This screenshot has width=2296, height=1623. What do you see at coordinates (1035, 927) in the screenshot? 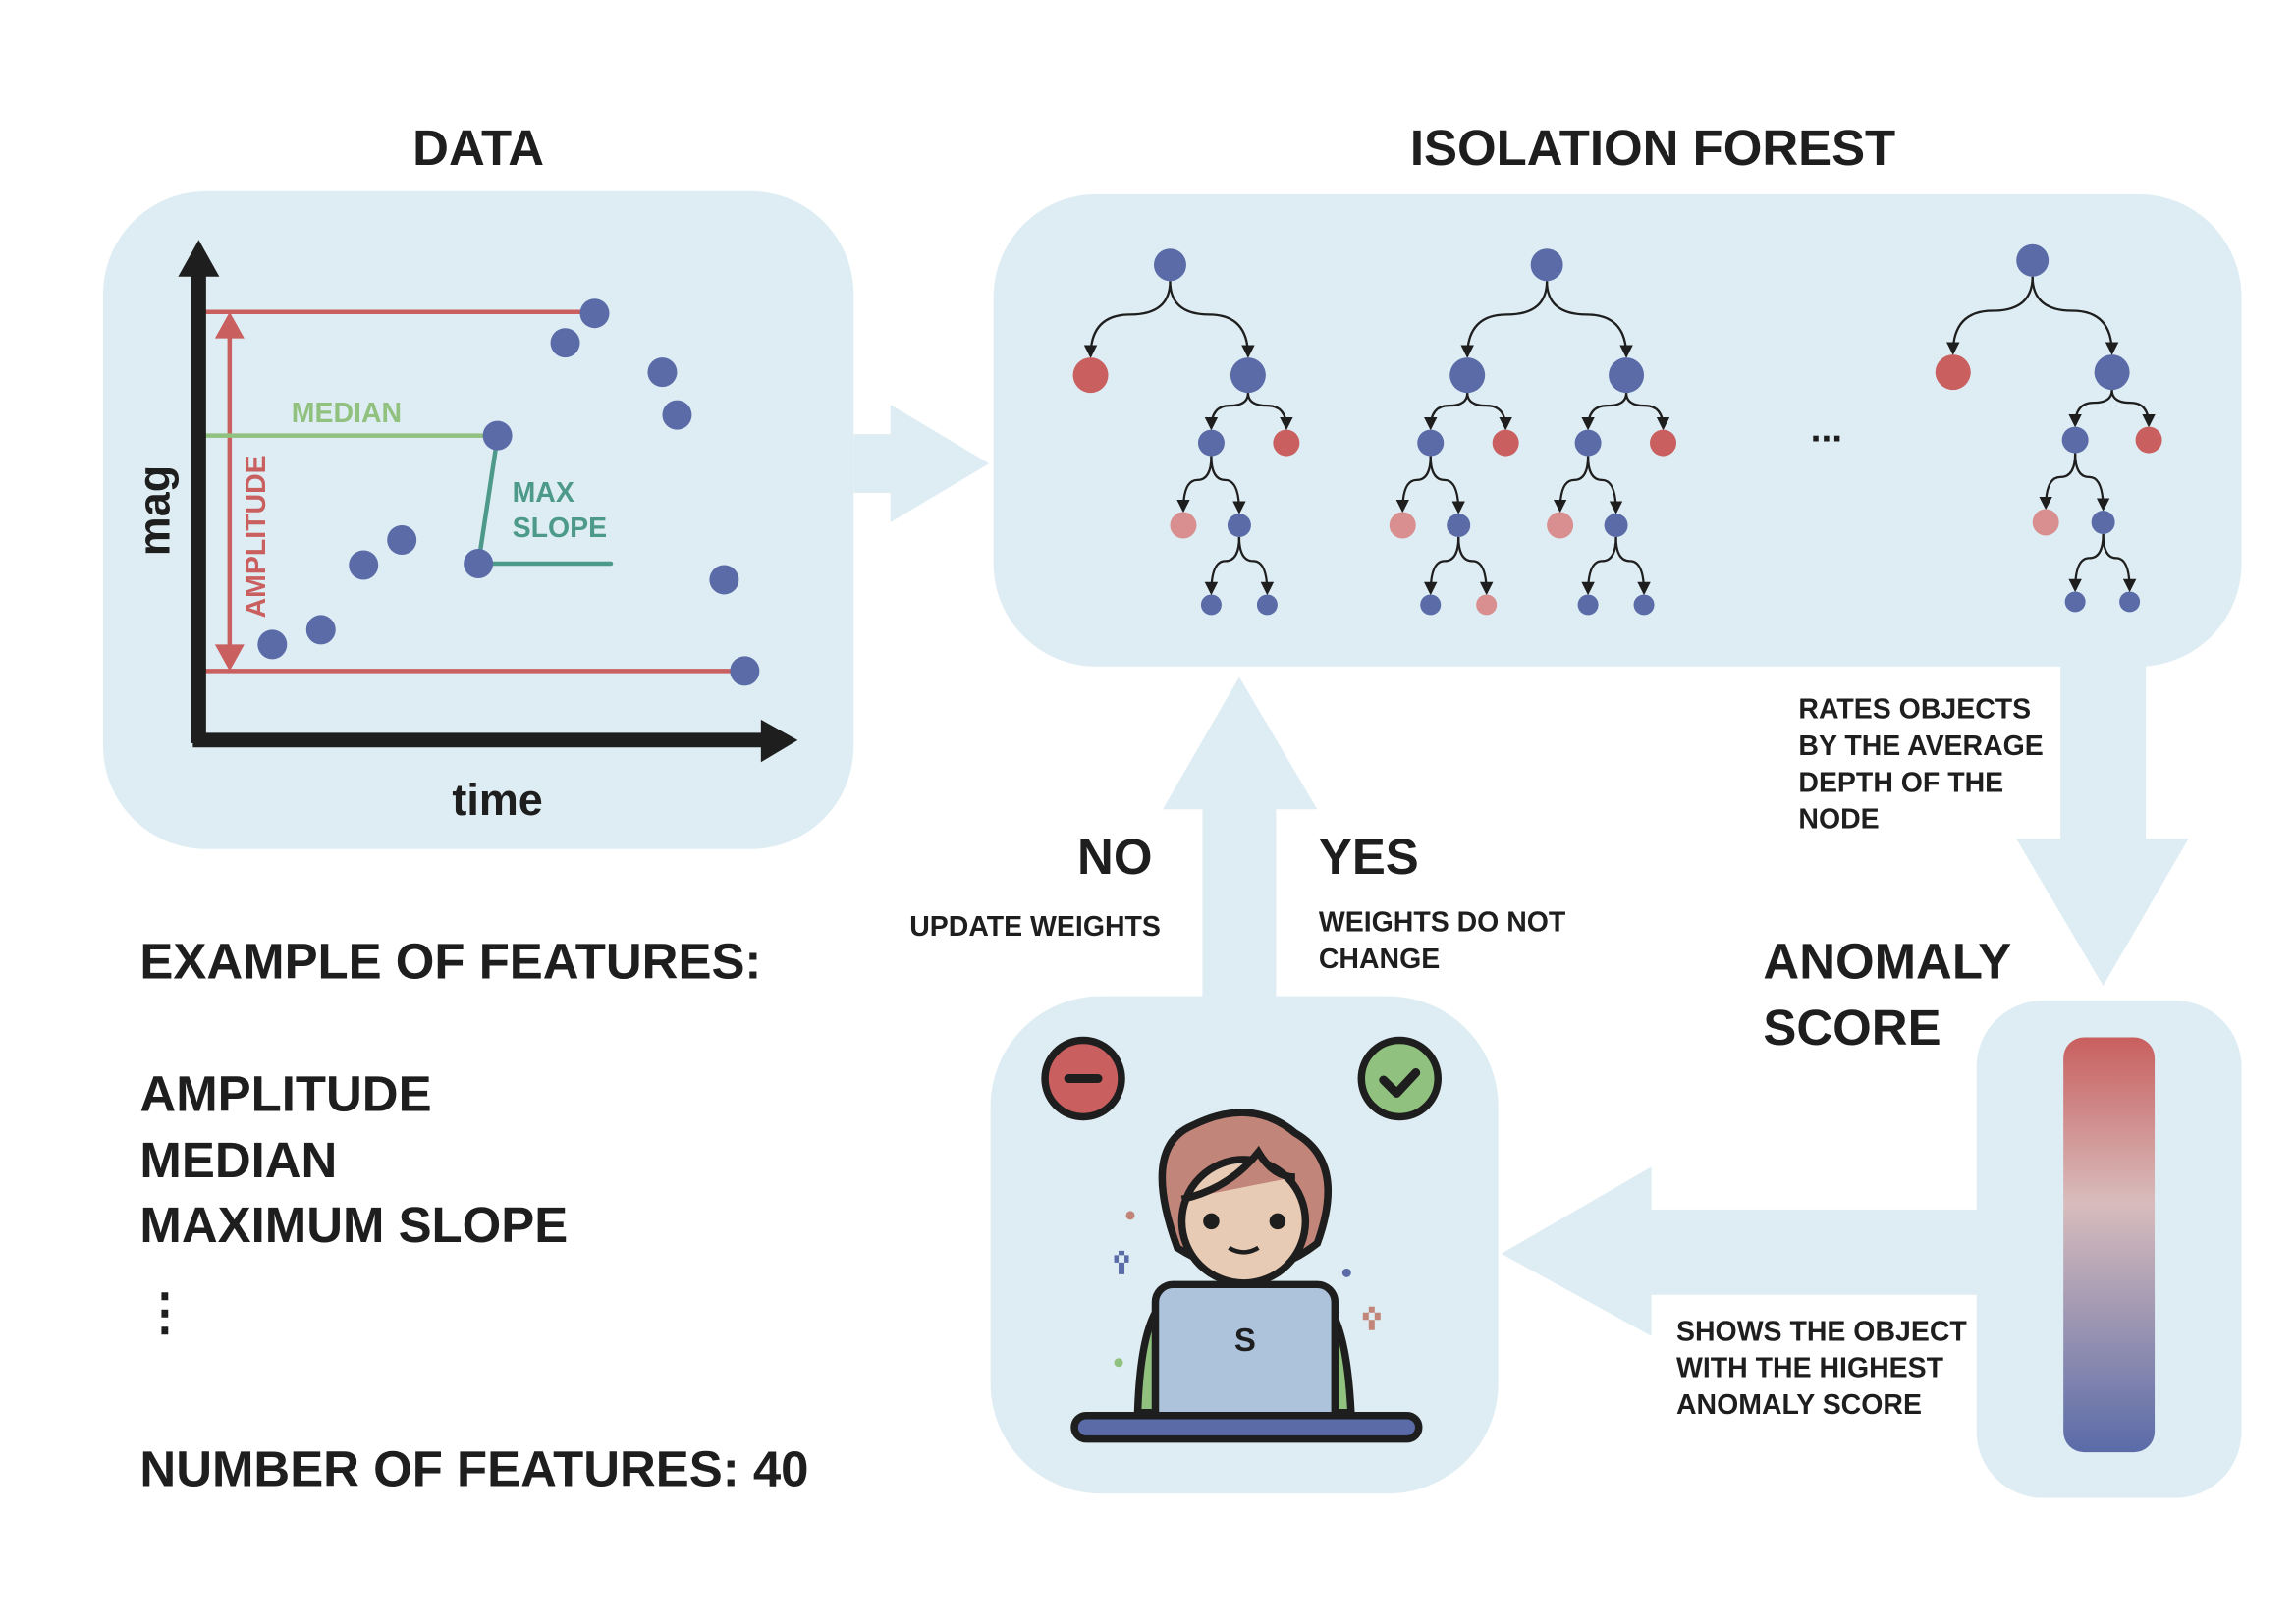
I see `no-note: UPDATE WEIGHTS` at bounding box center [1035, 927].